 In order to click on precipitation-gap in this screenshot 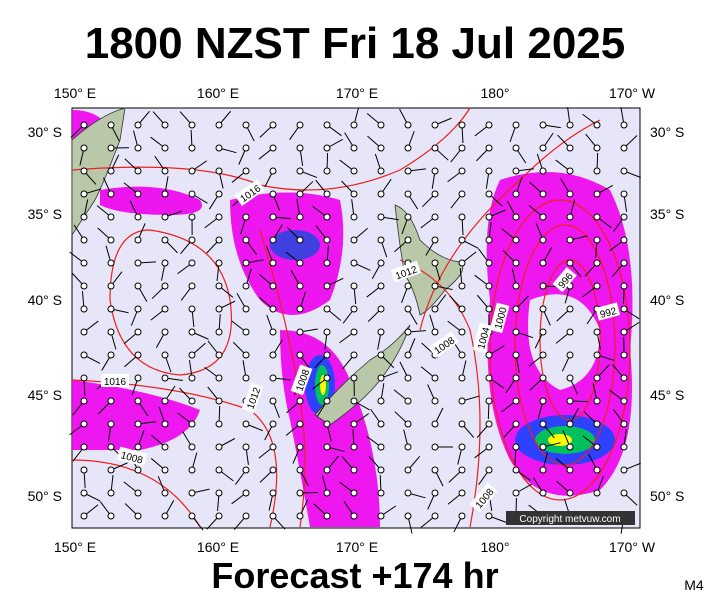, I will do `click(564, 342)`.